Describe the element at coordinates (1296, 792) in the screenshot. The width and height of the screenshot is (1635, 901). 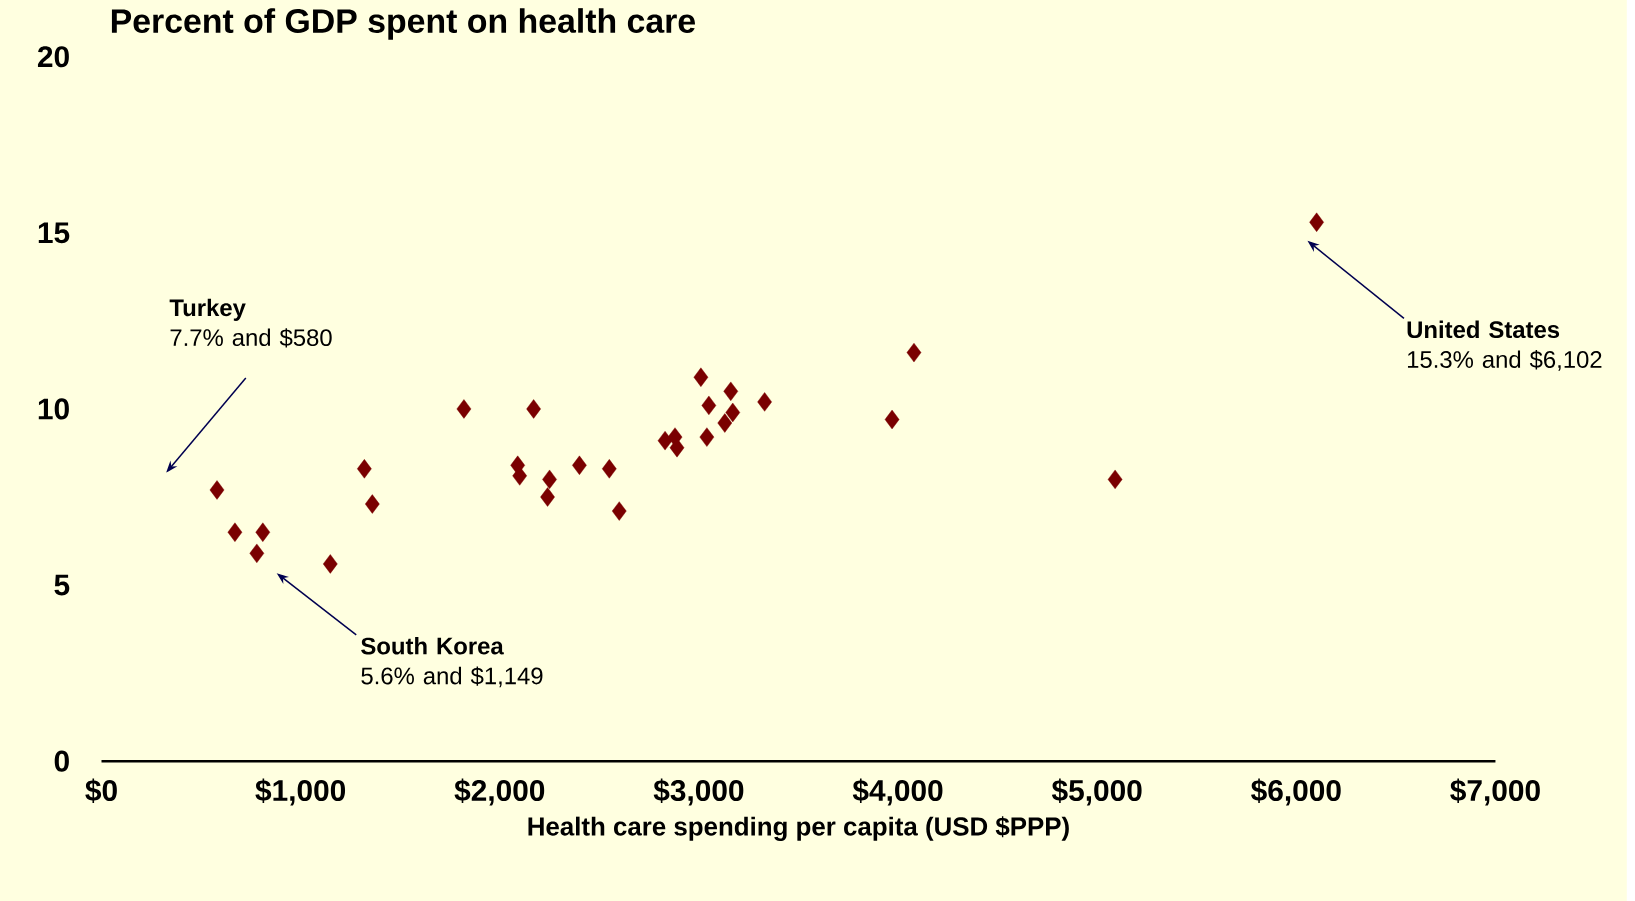
I see `x-tick-label: $6,000` at that location.